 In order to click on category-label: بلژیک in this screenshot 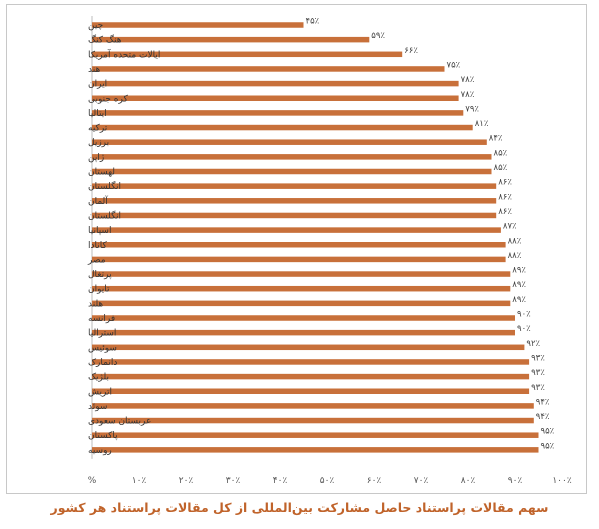, I will do `click(98, 378)`.